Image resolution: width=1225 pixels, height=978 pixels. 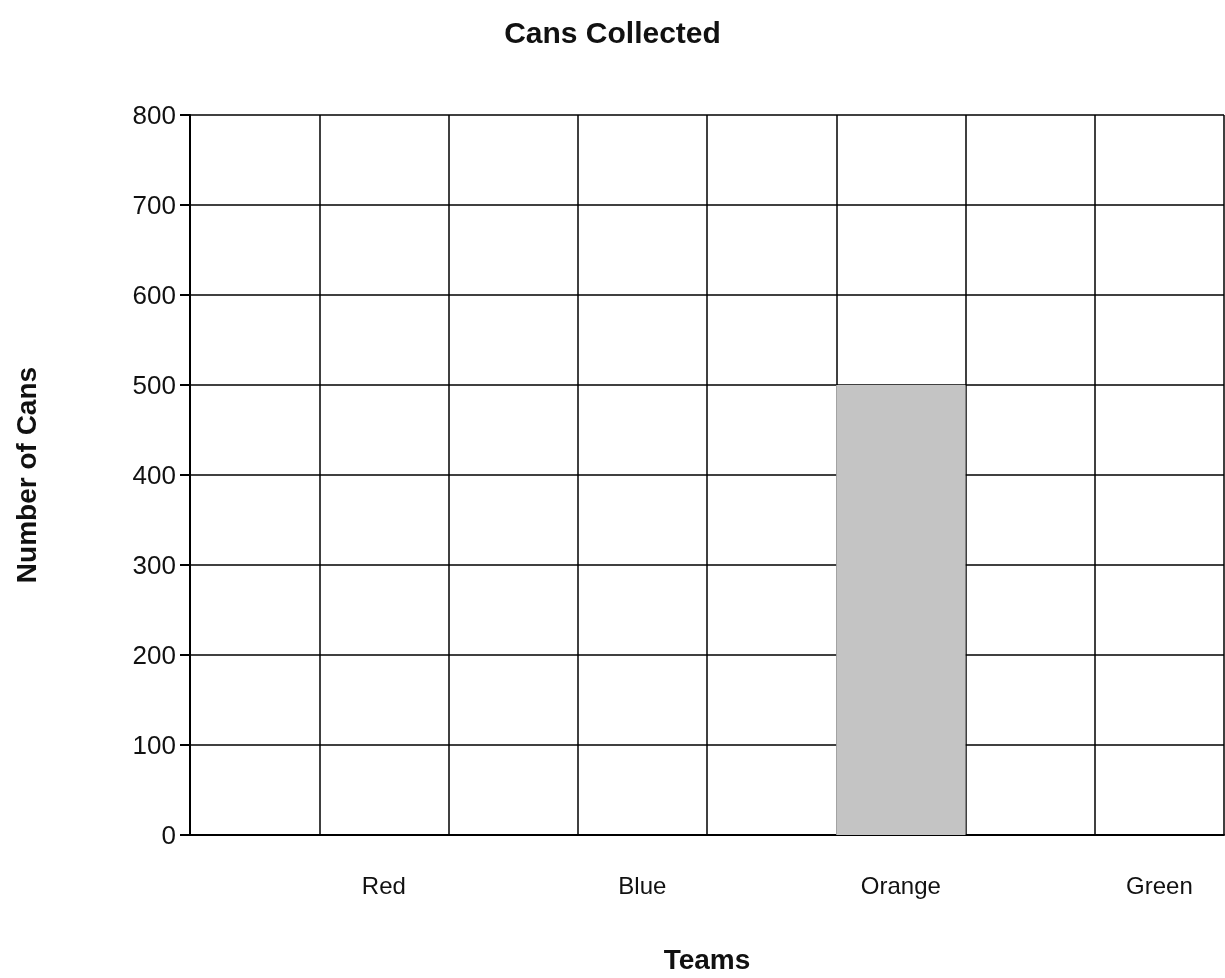 I want to click on x-axis-title: Teams, so click(x=707, y=959).